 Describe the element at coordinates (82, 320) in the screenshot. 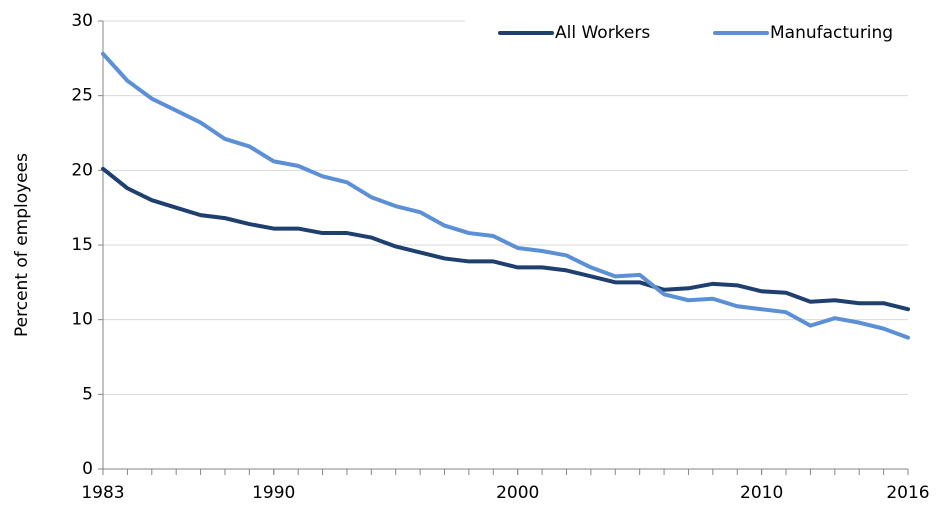

I see `y-tick-label: 10` at that location.